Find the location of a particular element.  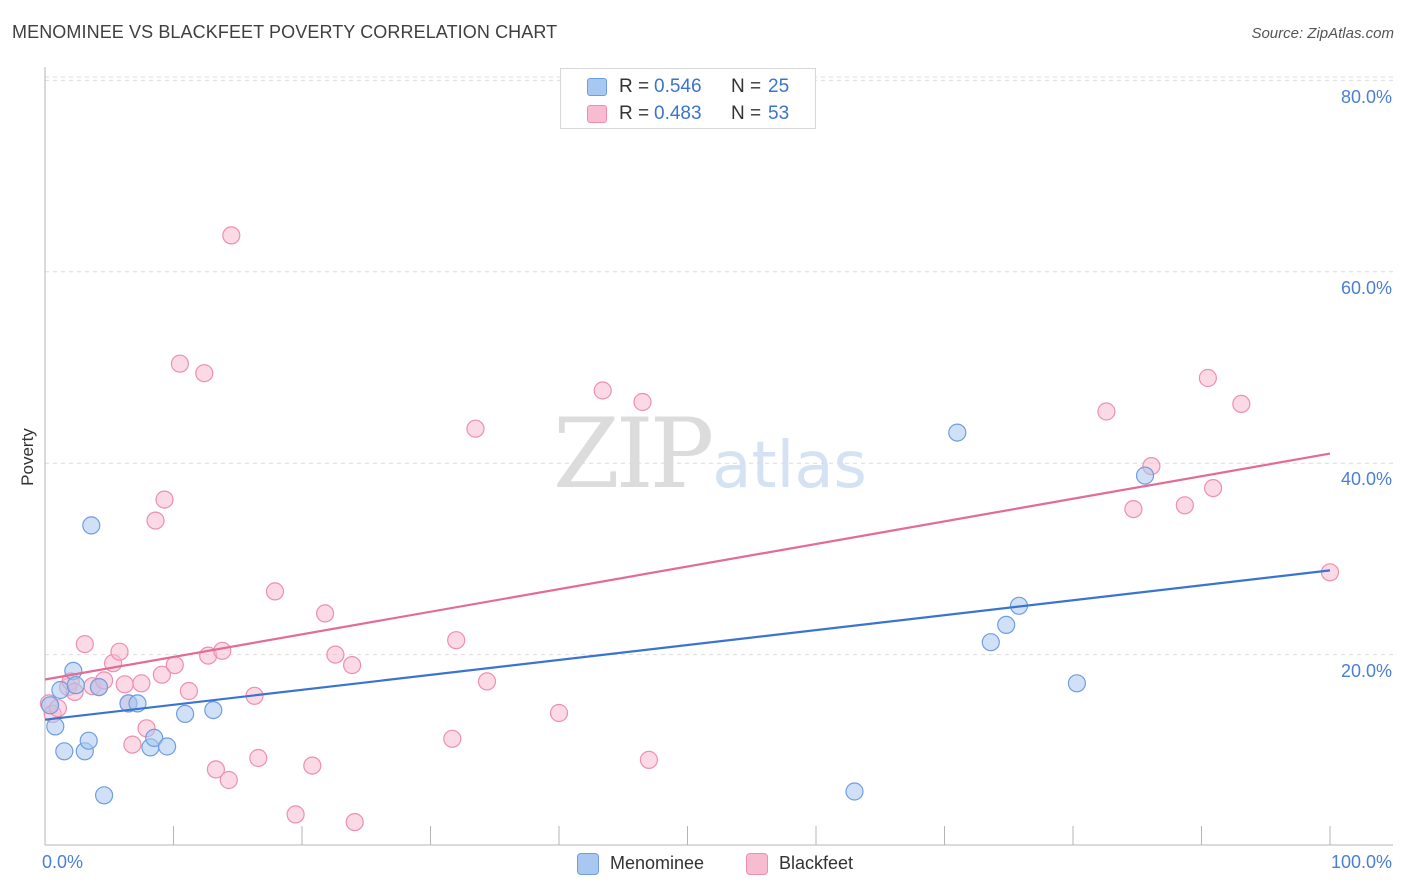

legend-label-blackfeet: Blackfeet is located at coordinates (816, 863).